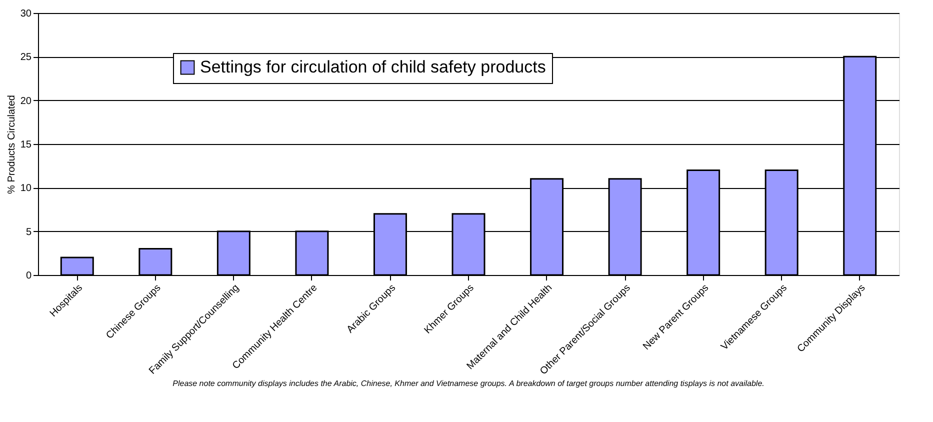 The width and height of the screenshot is (933, 422). What do you see at coordinates (468, 383) in the screenshot?
I see `text: Please note community displays includes the Arabic, Chinese, Khmer and Vietnamese groups. A breakdown of target groups number attending tisplays is not available.` at bounding box center [468, 383].